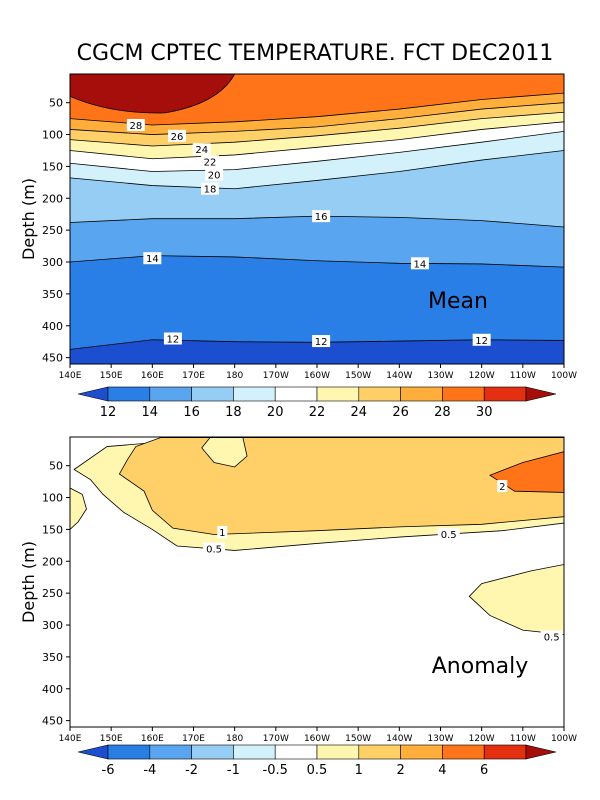  I want to click on anomaly-contour-label: 1, so click(222, 533).